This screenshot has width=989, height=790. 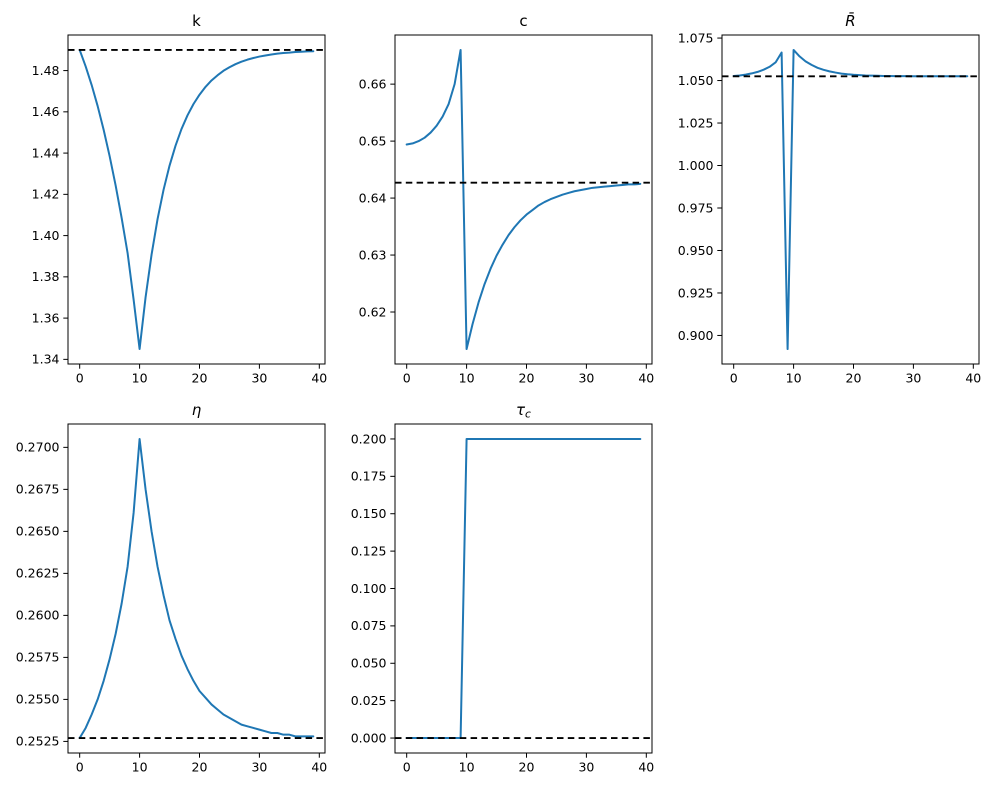 What do you see at coordinates (319, 767) in the screenshot?
I see `x-tick-label-eta: 40` at bounding box center [319, 767].